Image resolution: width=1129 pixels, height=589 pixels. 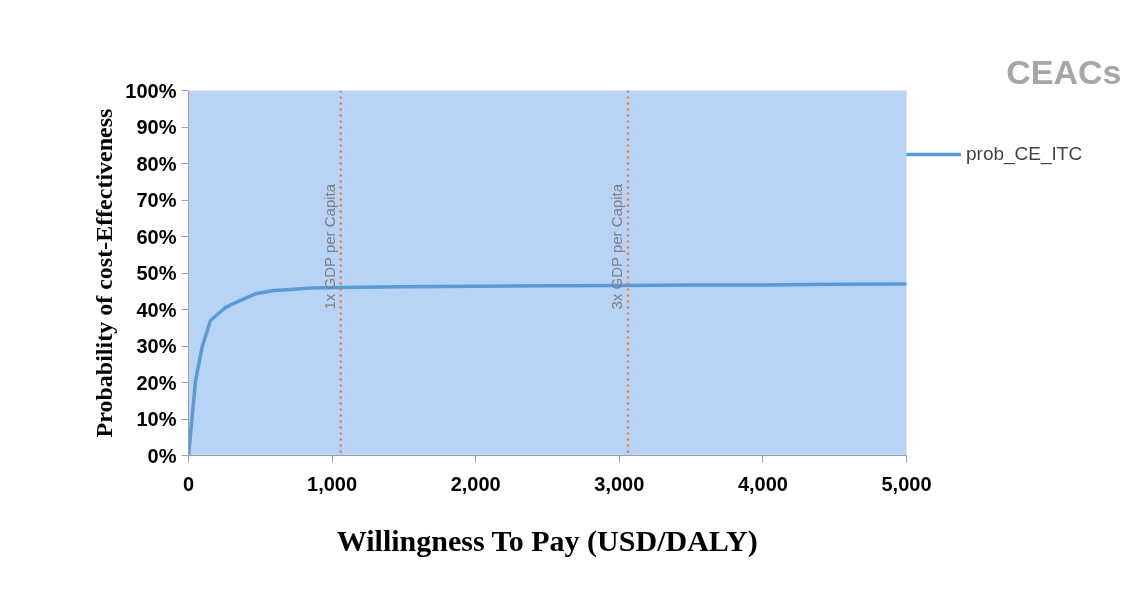 I want to click on x-tick-label: 4,000, so click(x=762, y=483).